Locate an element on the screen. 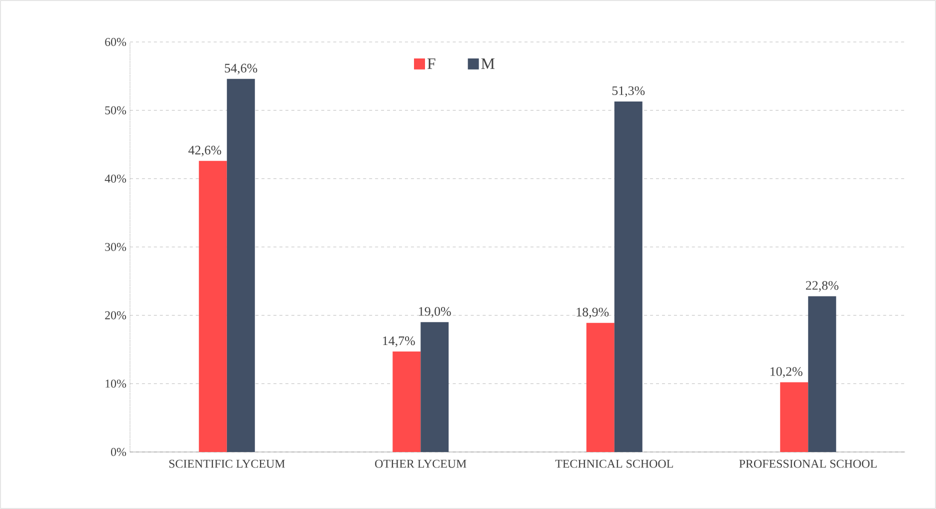  y-tick-label: 10% is located at coordinates (116, 384).